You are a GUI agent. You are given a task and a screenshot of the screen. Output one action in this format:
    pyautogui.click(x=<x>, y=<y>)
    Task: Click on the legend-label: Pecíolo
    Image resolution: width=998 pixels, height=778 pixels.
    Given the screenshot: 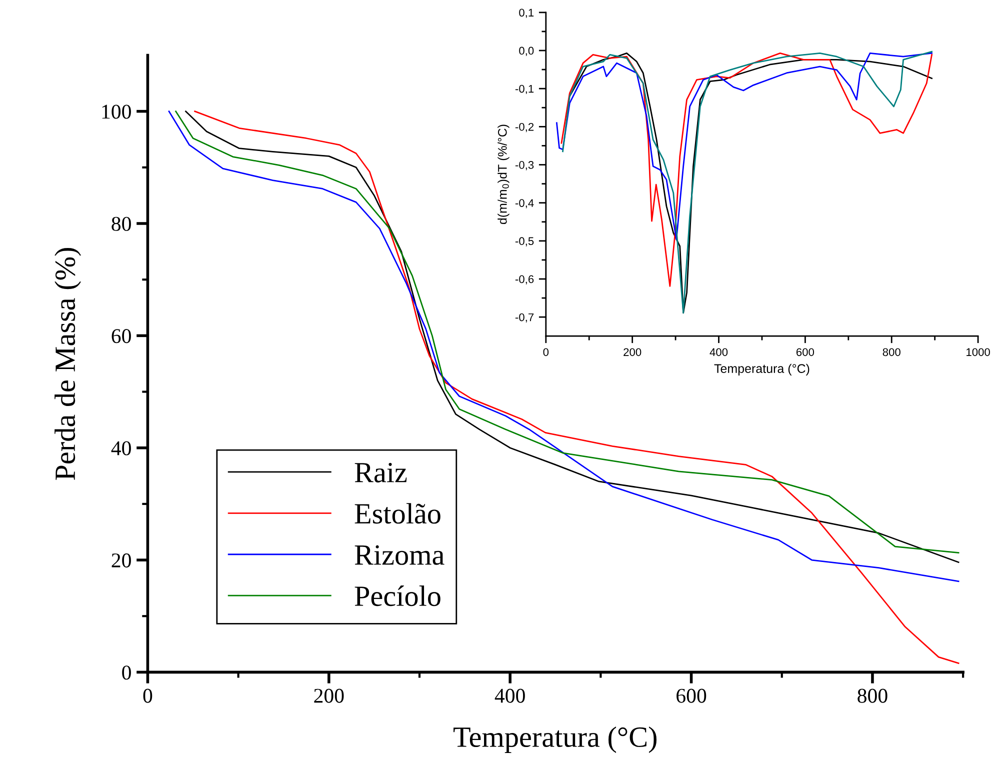 What is the action you would take?
    pyautogui.click(x=397, y=596)
    